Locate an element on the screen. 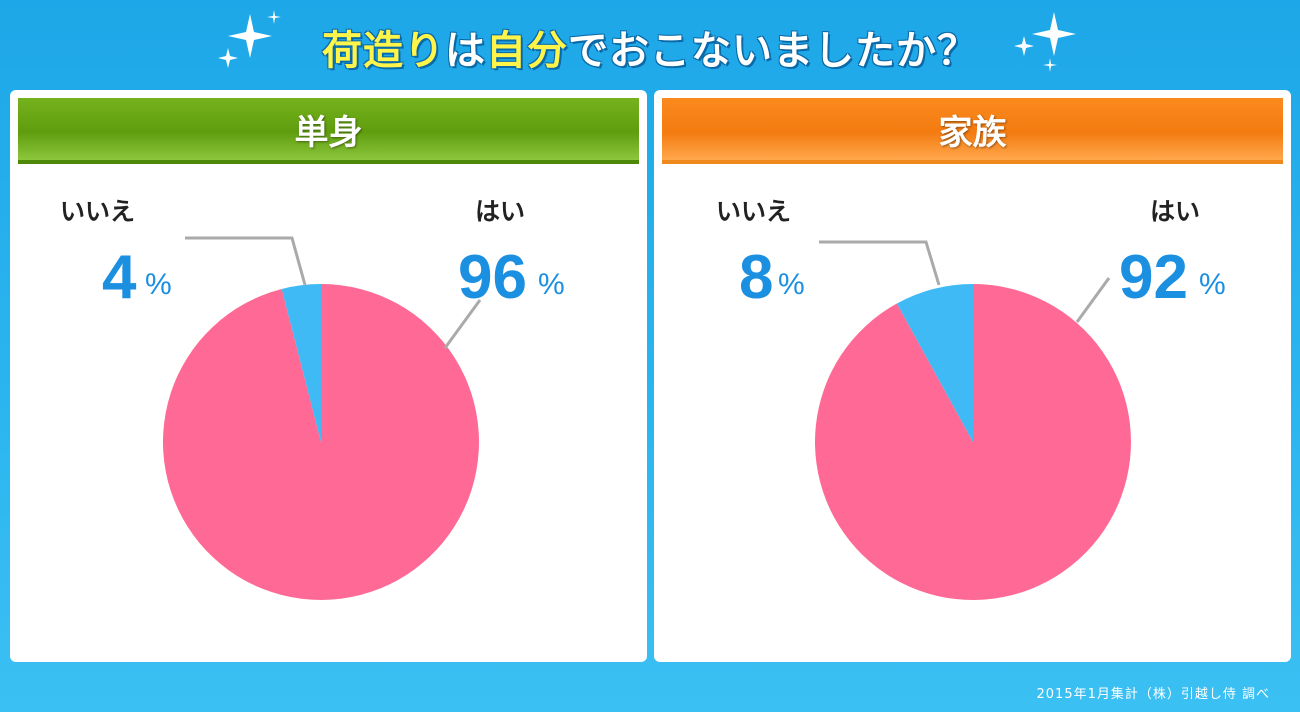 Image resolution: width=1300 pixels, height=712 pixels. sparkle-icon-left is located at coordinates (249, 39).